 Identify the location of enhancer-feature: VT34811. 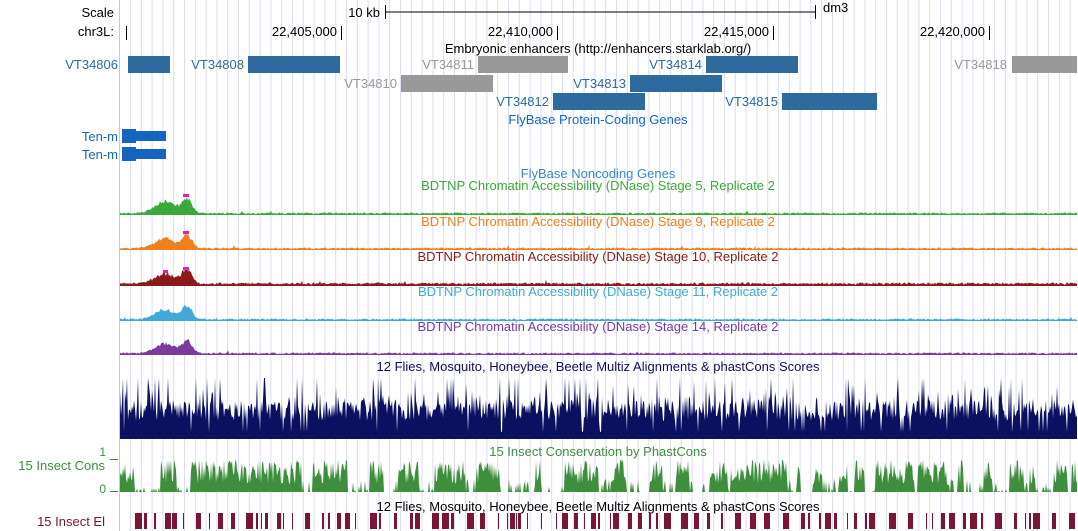
(495, 64).